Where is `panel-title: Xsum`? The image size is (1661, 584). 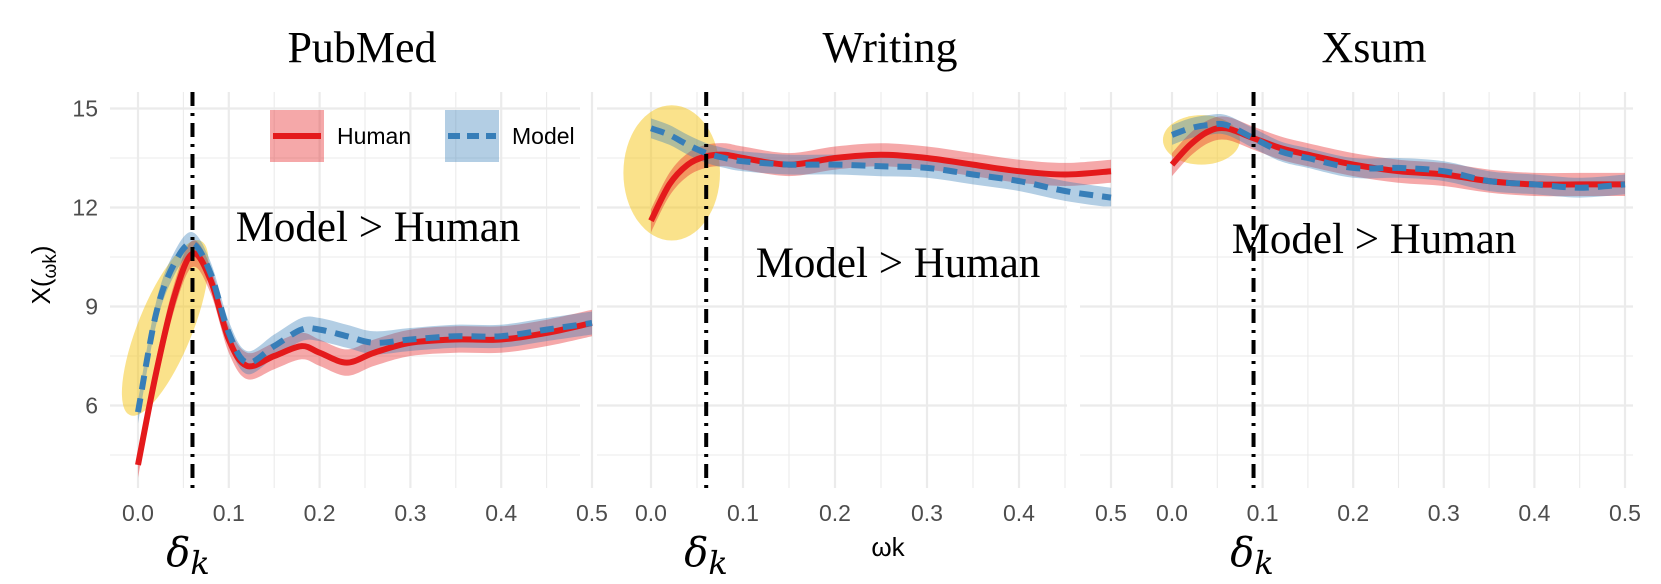 panel-title: Xsum is located at coordinates (1373, 47).